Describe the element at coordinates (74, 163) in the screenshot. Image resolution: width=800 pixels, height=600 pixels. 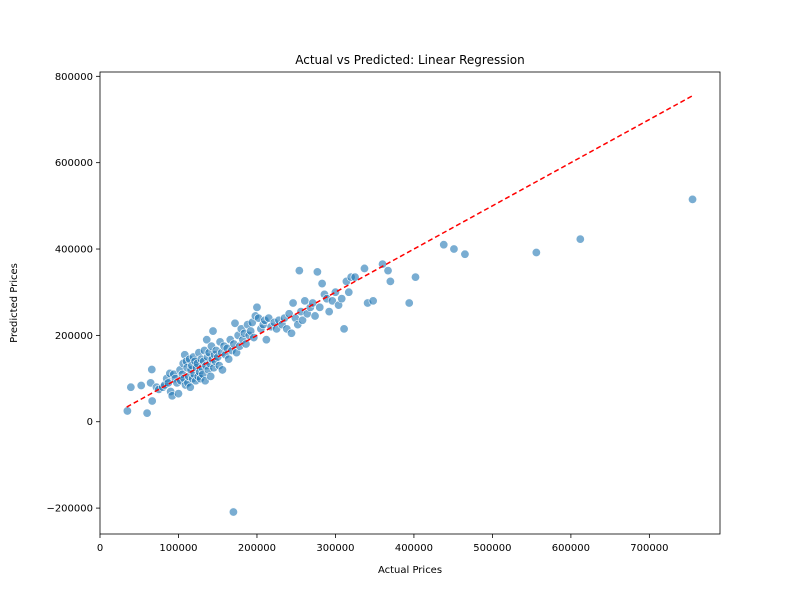
I see `y-tick-label: 600000` at that location.